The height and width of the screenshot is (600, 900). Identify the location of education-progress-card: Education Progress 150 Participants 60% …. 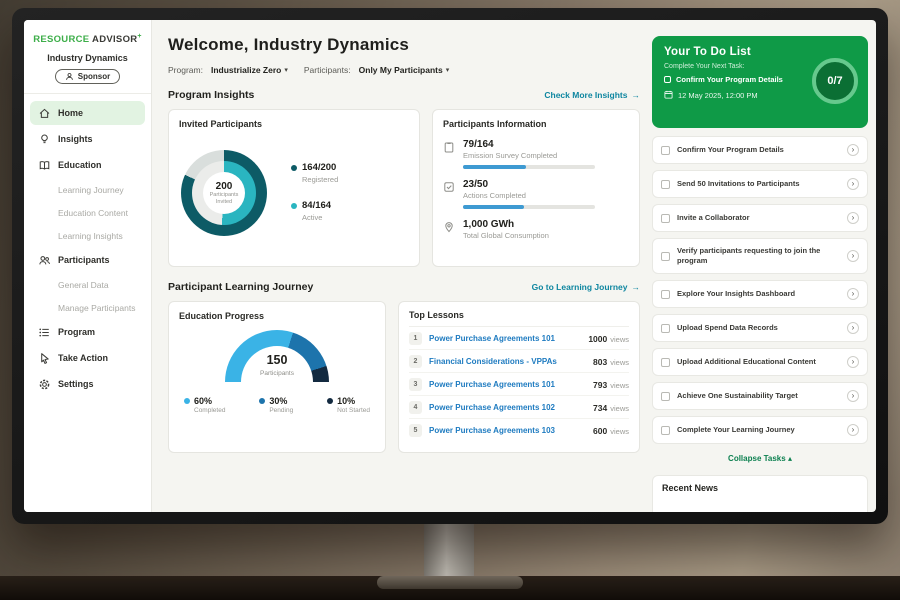
(277, 377).